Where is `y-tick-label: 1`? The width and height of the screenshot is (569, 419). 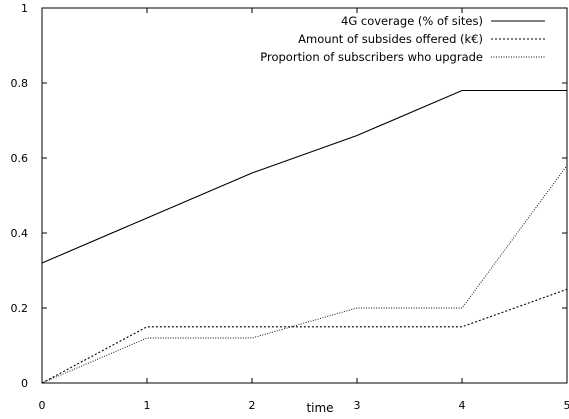
y-tick-label: 1 is located at coordinates (24, 8).